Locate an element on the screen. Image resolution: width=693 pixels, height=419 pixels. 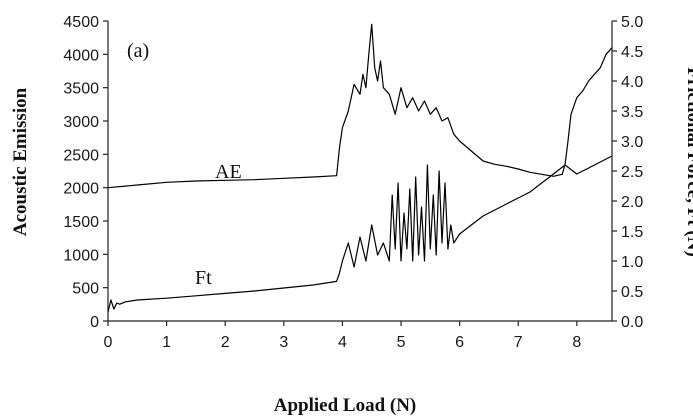
x-tick-label: 6 is located at coordinates (459, 342).